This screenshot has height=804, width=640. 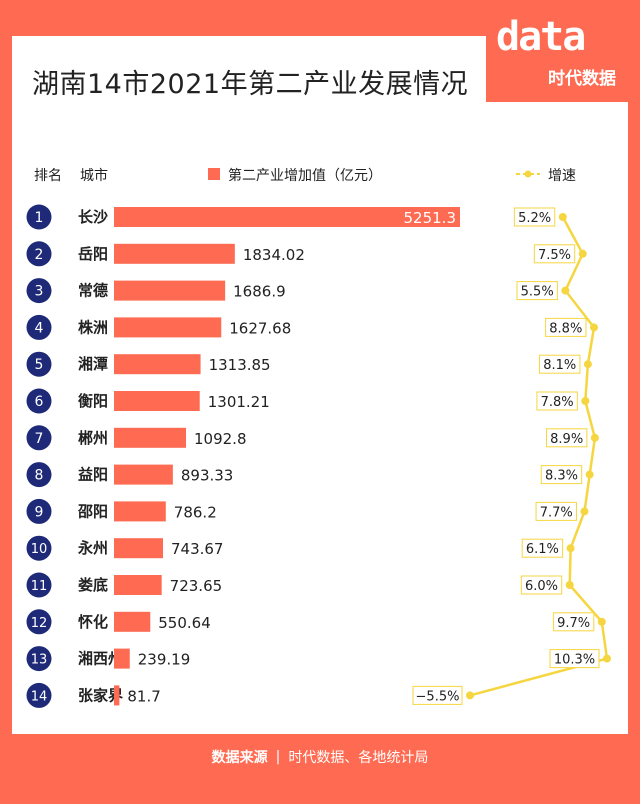 What do you see at coordinates (93, 364) in the screenshot?
I see `city-label: 湘潭` at bounding box center [93, 364].